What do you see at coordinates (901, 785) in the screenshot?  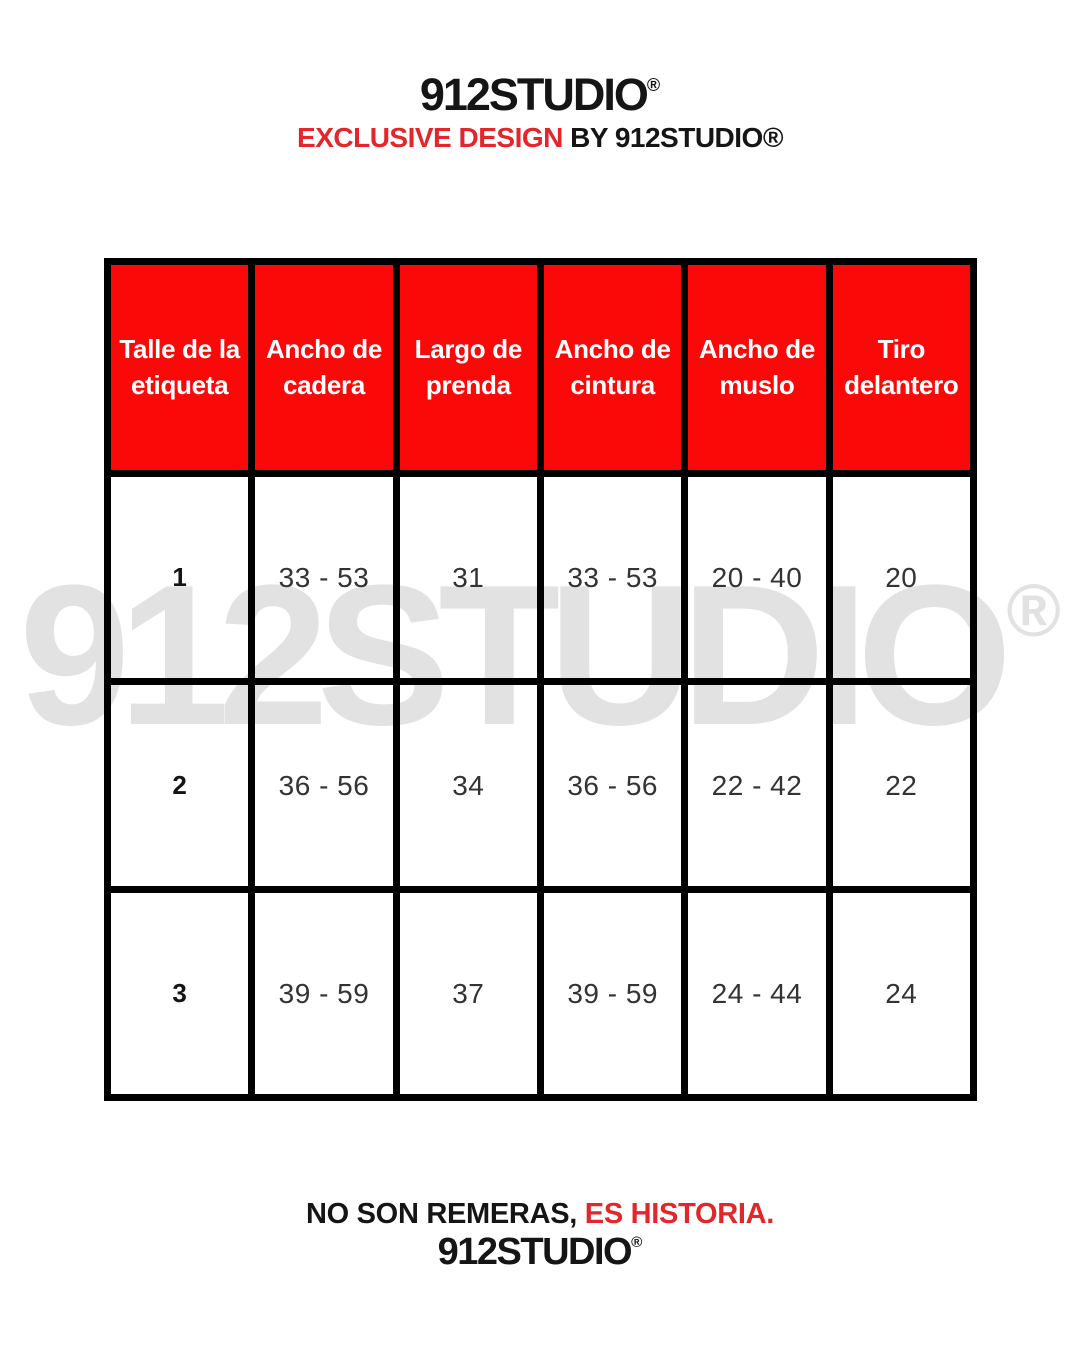 I see `cell-2-tiro-delantero: 22` at bounding box center [901, 785].